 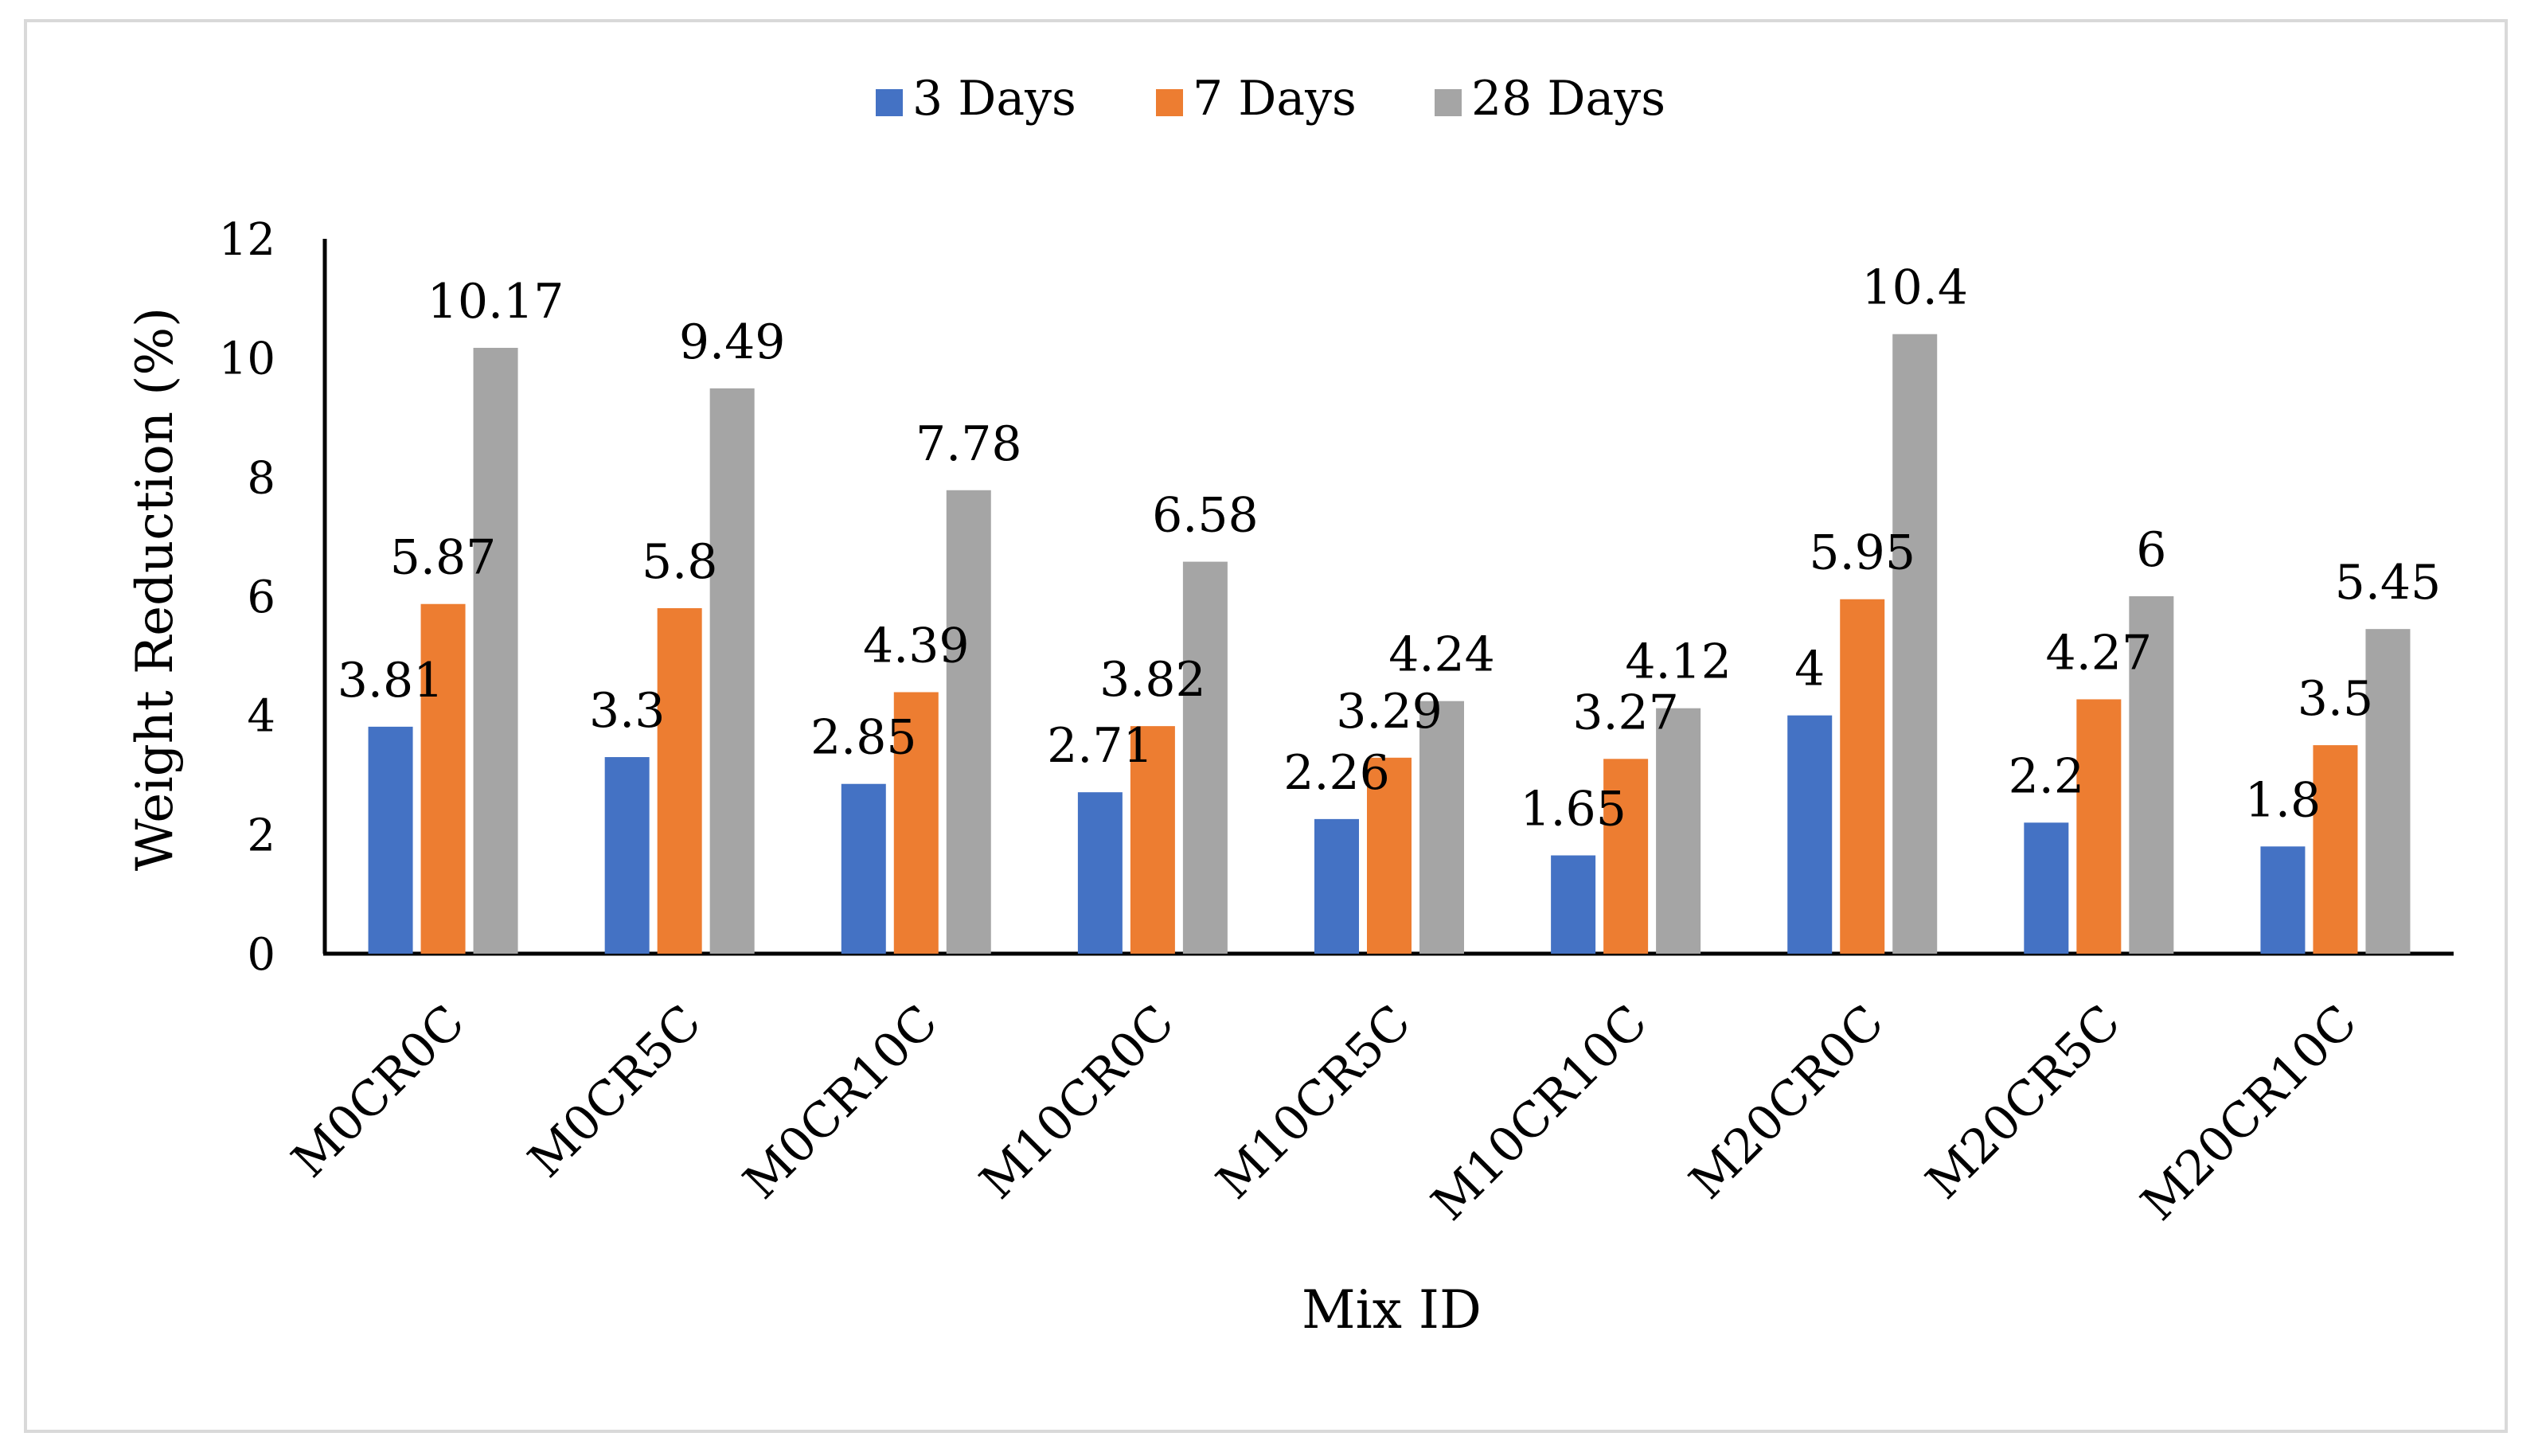 I want to click on data-label: 4.27, so click(x=2099, y=653).